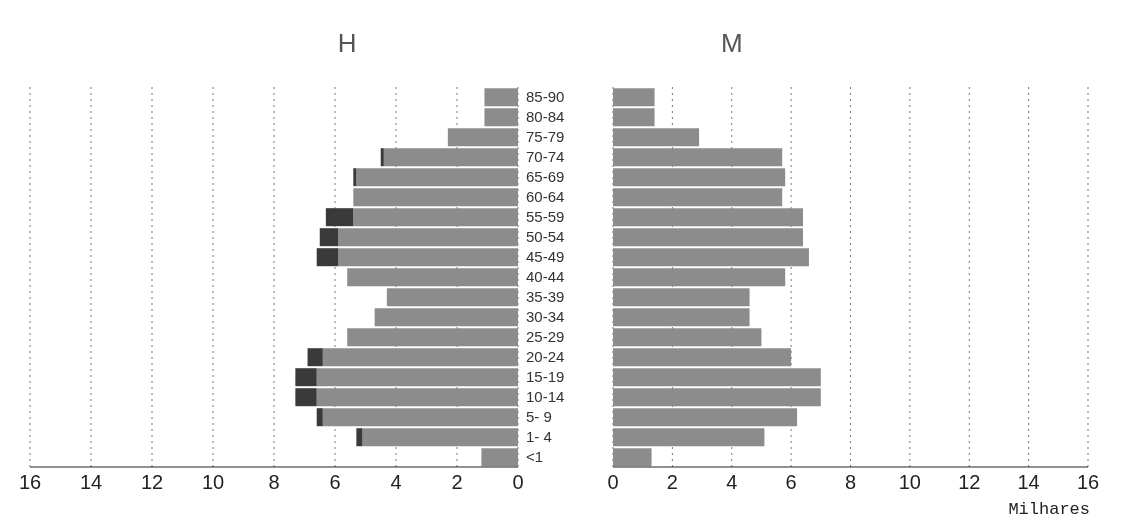  Describe the element at coordinates (731, 43) in the screenshot. I see `chart-title: M` at that location.